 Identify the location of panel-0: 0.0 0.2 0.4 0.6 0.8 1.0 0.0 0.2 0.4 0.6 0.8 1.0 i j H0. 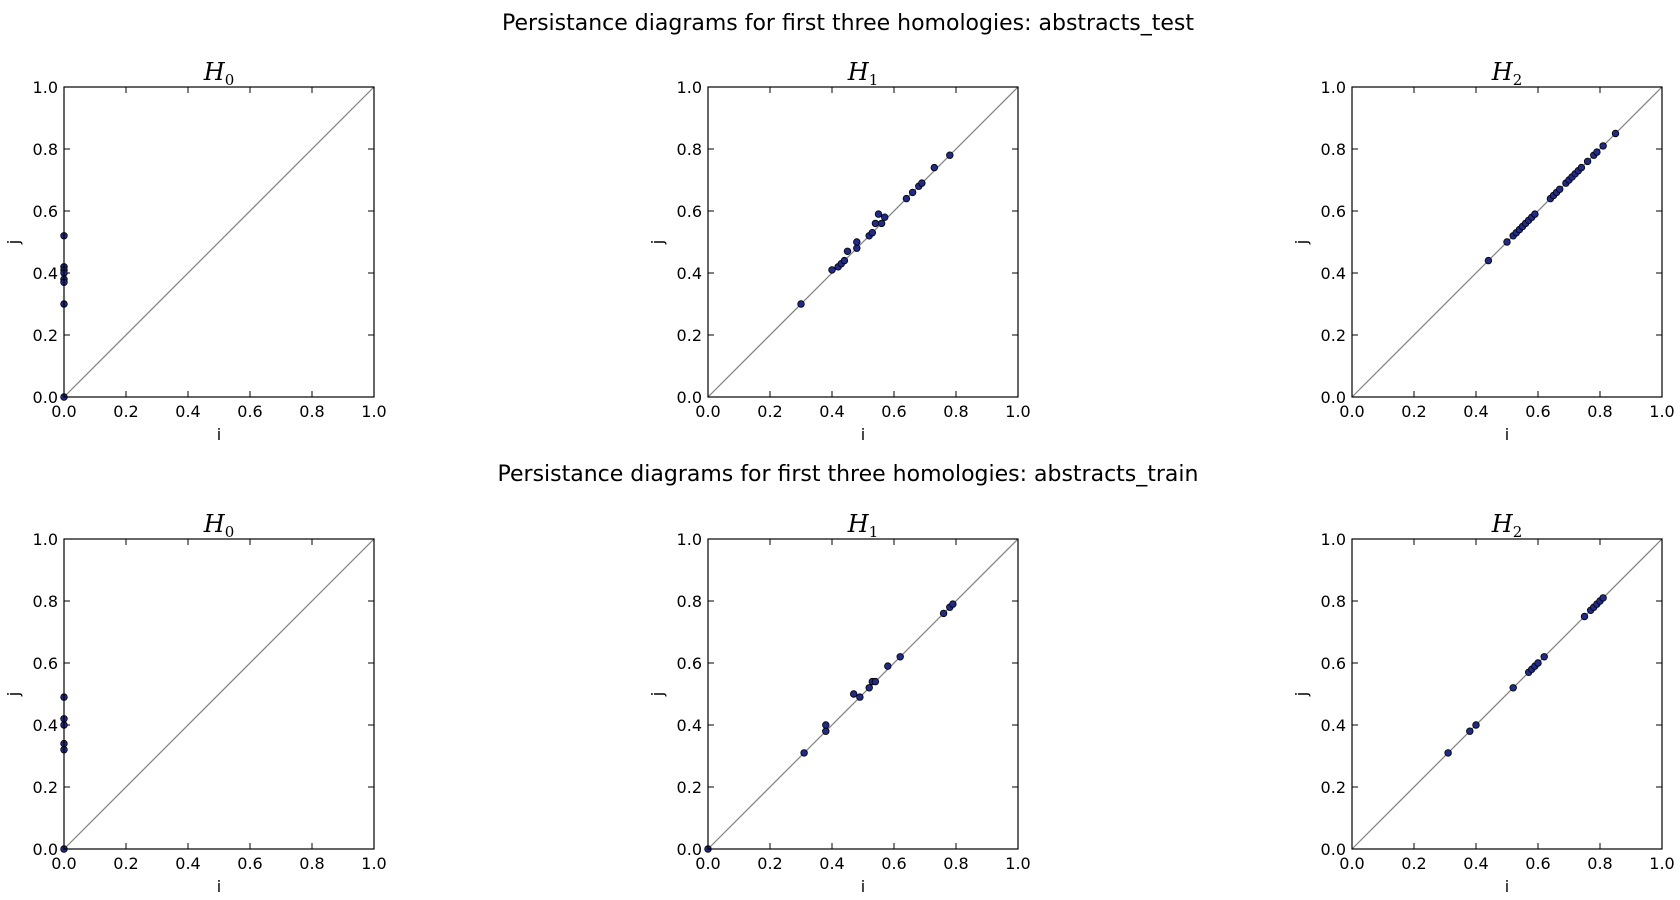
(195, 251).